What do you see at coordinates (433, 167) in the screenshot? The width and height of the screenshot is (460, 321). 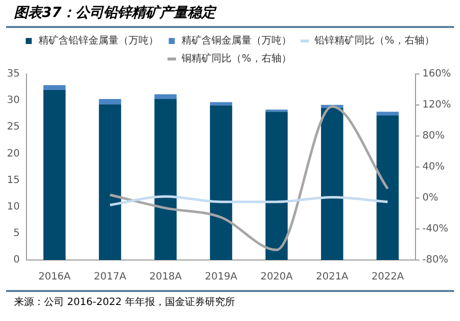 I see `y2-tick-label: 40%` at bounding box center [433, 167].